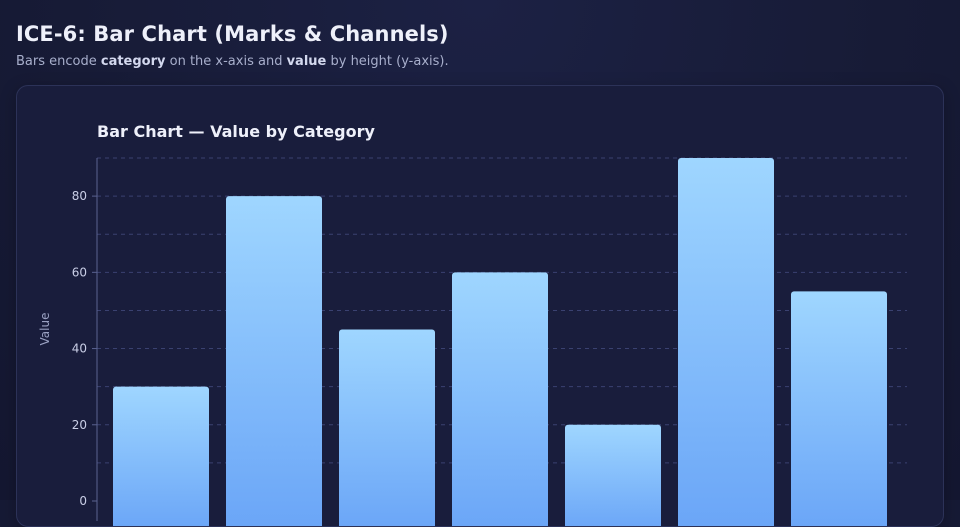 Image resolution: width=960 pixels, height=527 pixels. I want to click on subtitle-emphasis-category: category, so click(133, 61).